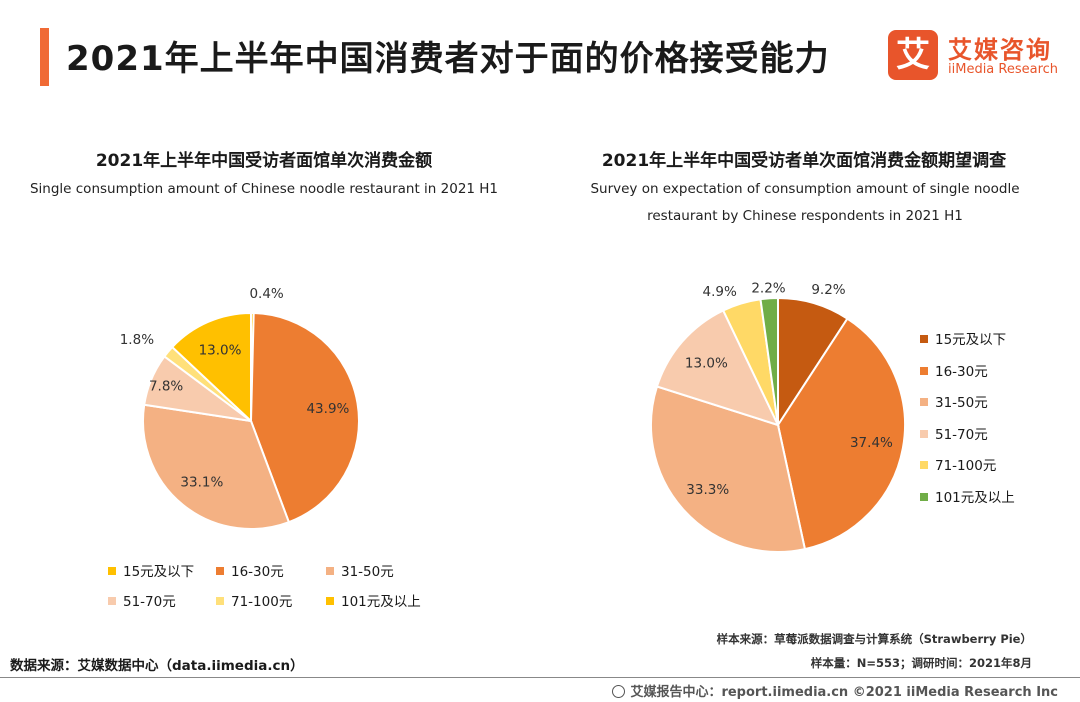 This screenshot has width=1080, height=702. I want to click on chart2-data-label-3: 13.0%, so click(706, 364).